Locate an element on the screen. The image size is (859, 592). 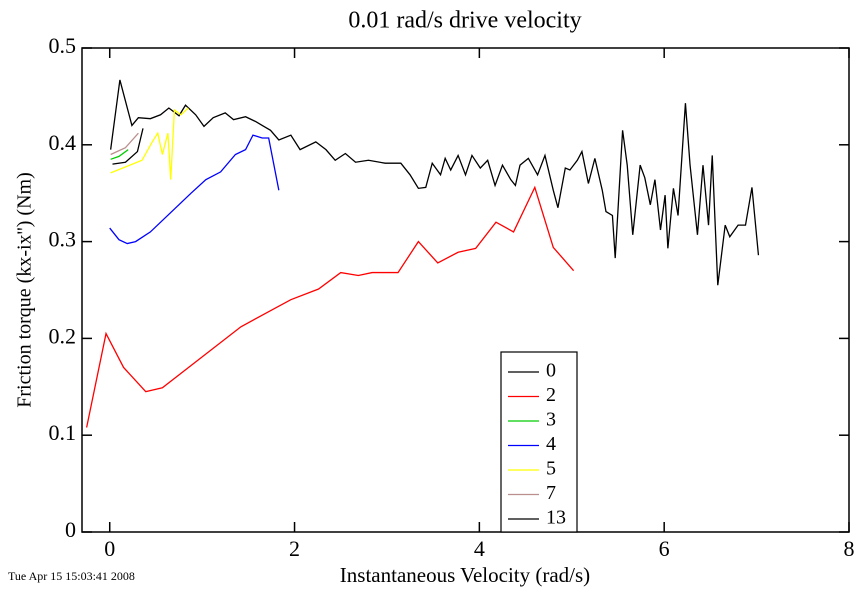
y-tick-label: 0 is located at coordinates (70, 529).